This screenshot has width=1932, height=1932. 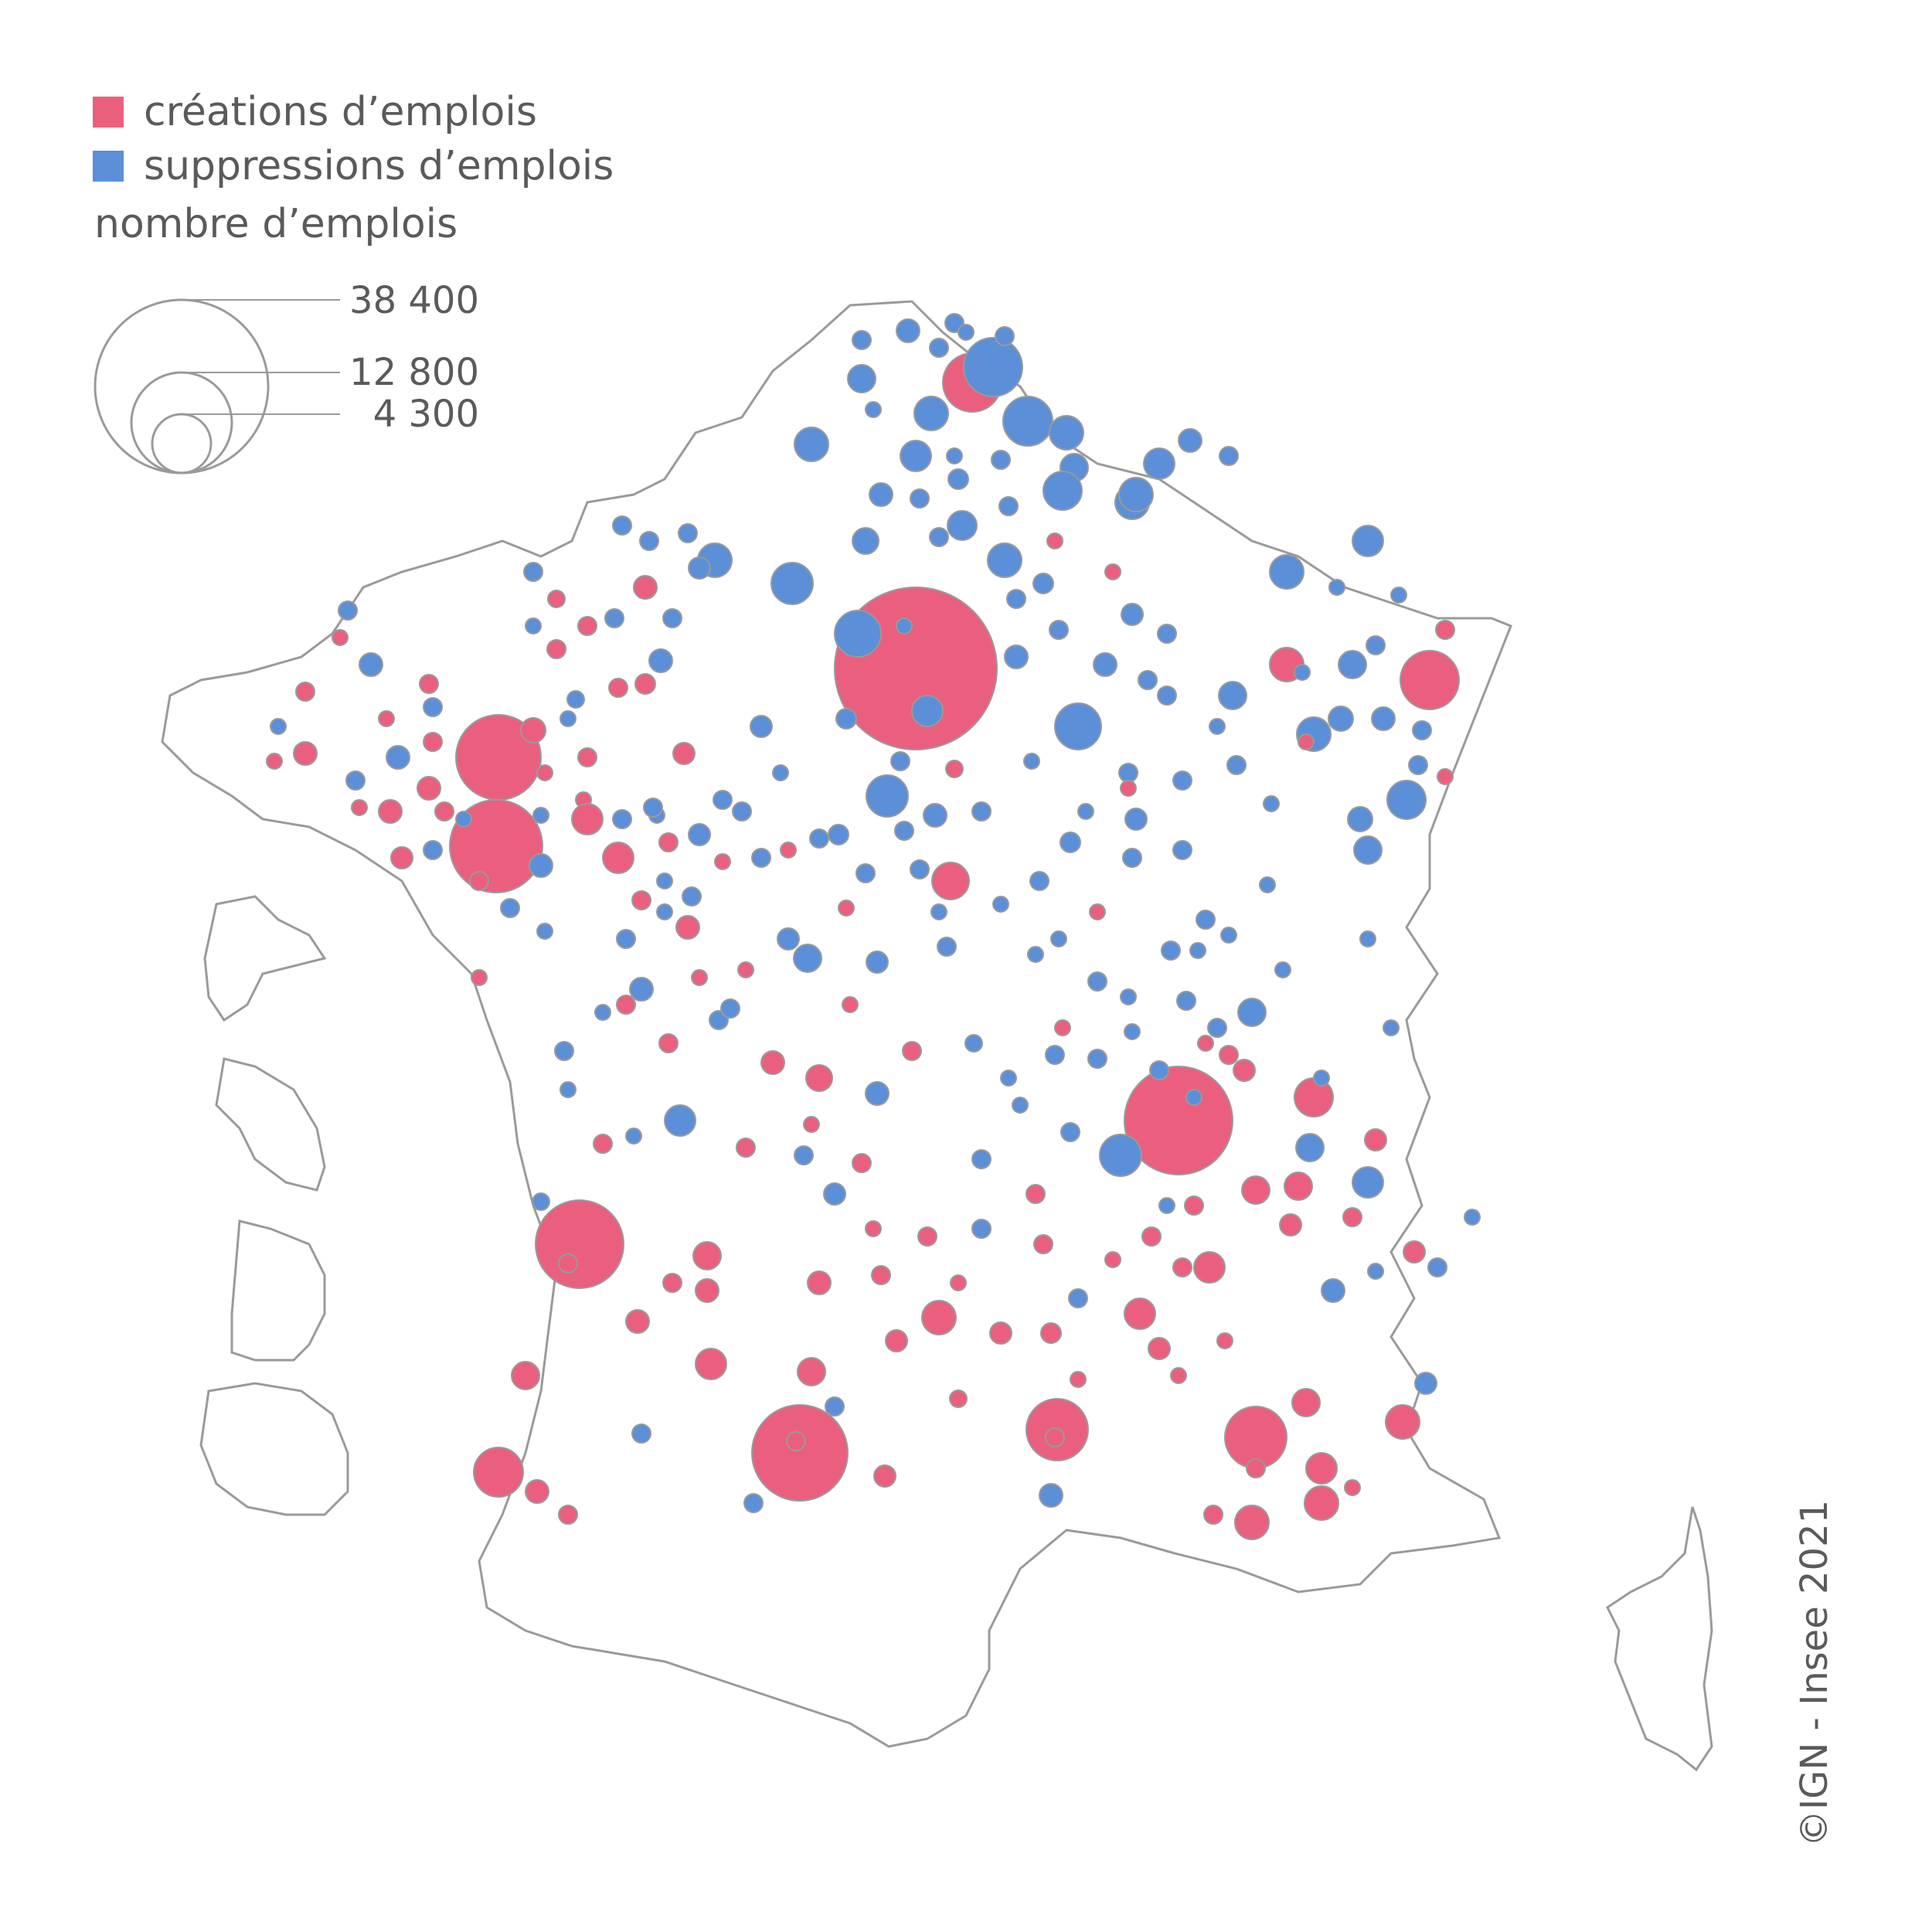 I want to click on martinique-outline, so click(x=271, y=1125).